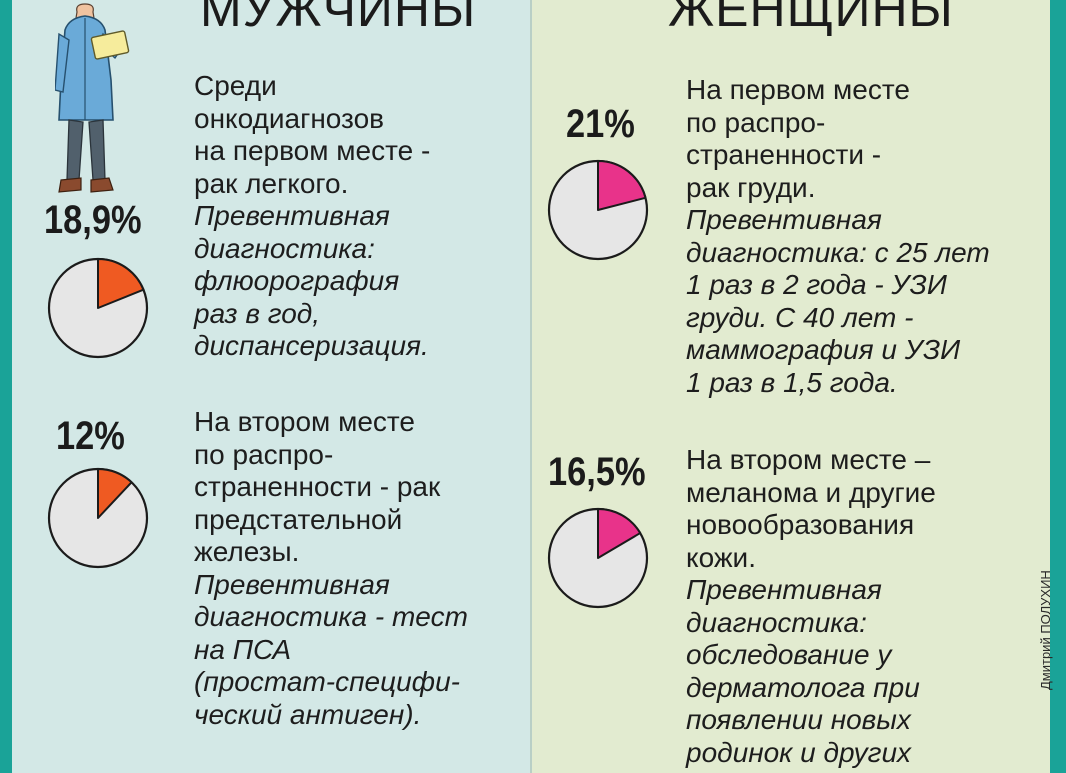 Image resolution: width=1066 pixels, height=773 pixels. I want to click on men-item-1-pie, so click(98, 308).